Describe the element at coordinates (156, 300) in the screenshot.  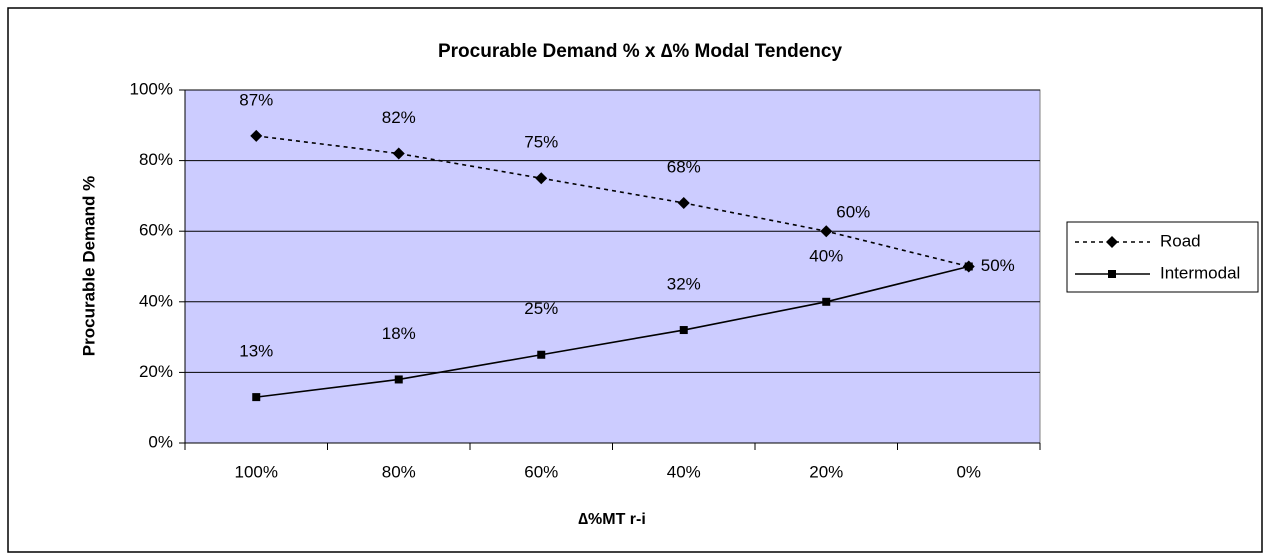
I see `y-tick-label: 40%` at that location.